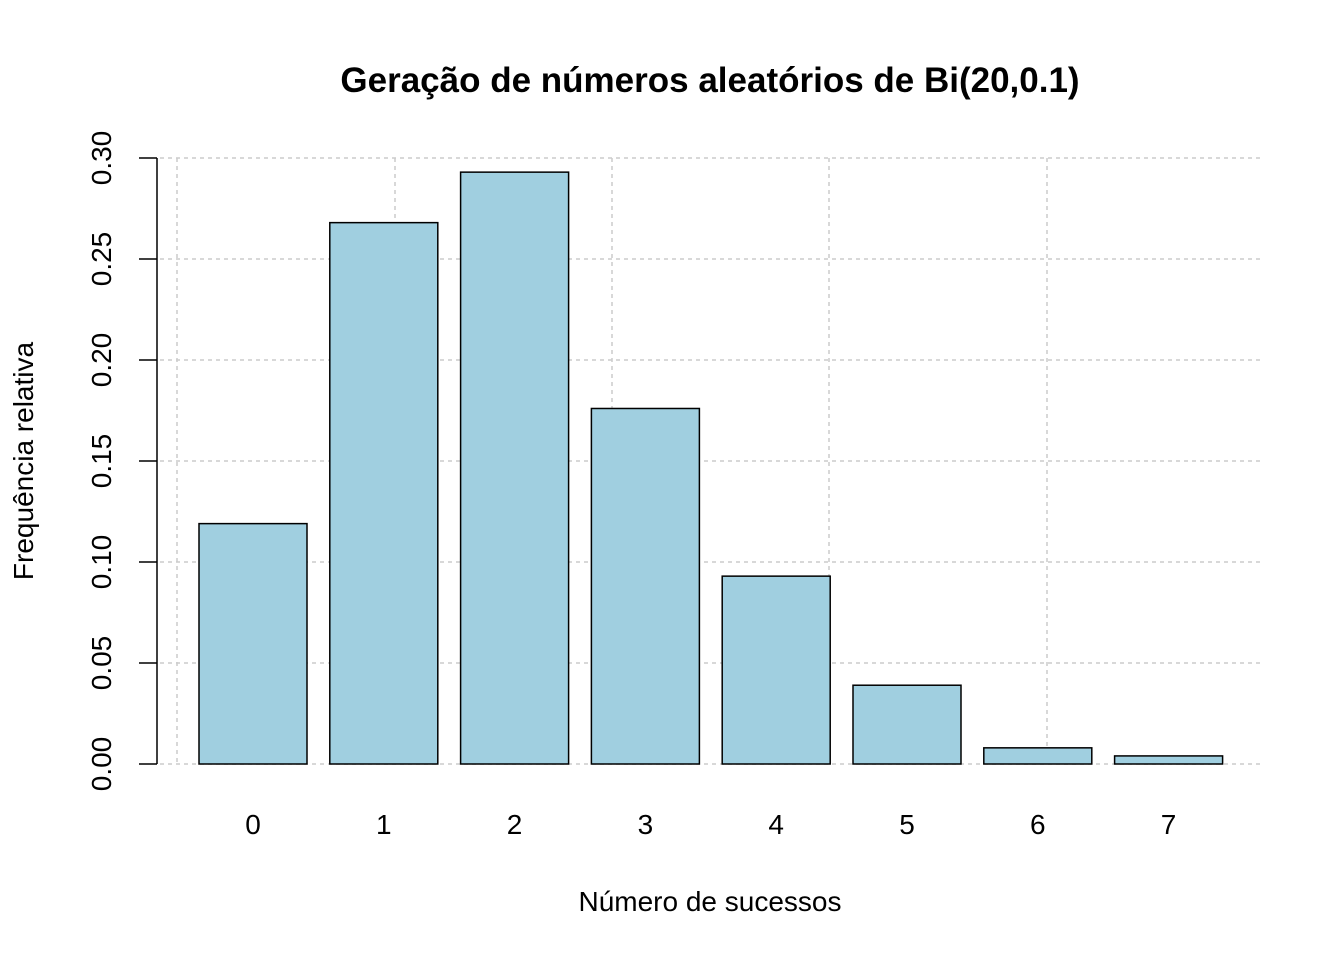 The image size is (1344, 960). Describe the element at coordinates (101, 158) in the screenshot. I see `y-tick-label: 0.30` at that location.